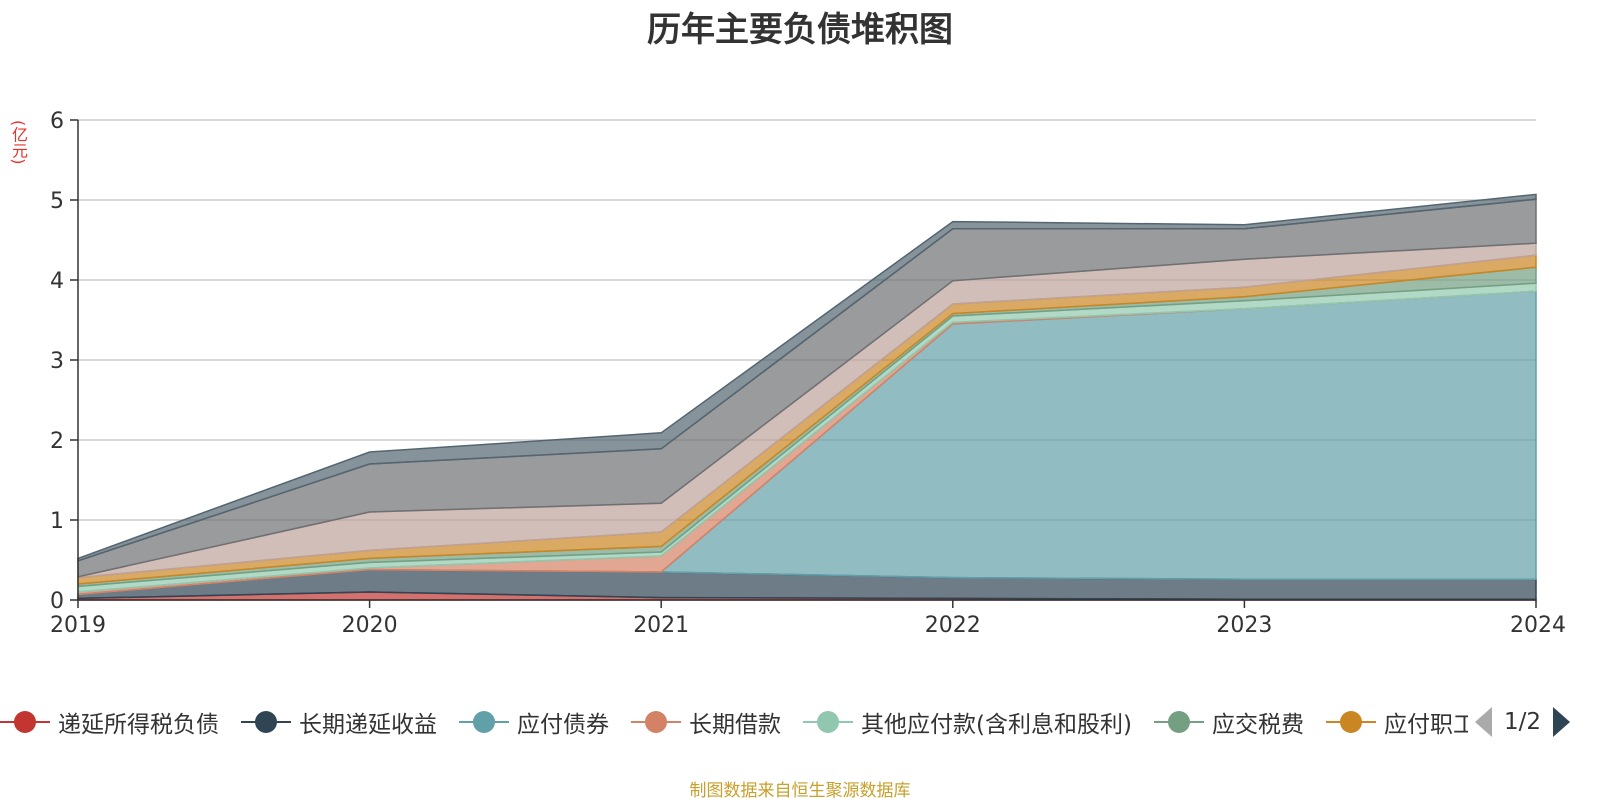 This screenshot has width=1600, height=801. I want to click on legend-item: 长期借款, so click(706, 722).